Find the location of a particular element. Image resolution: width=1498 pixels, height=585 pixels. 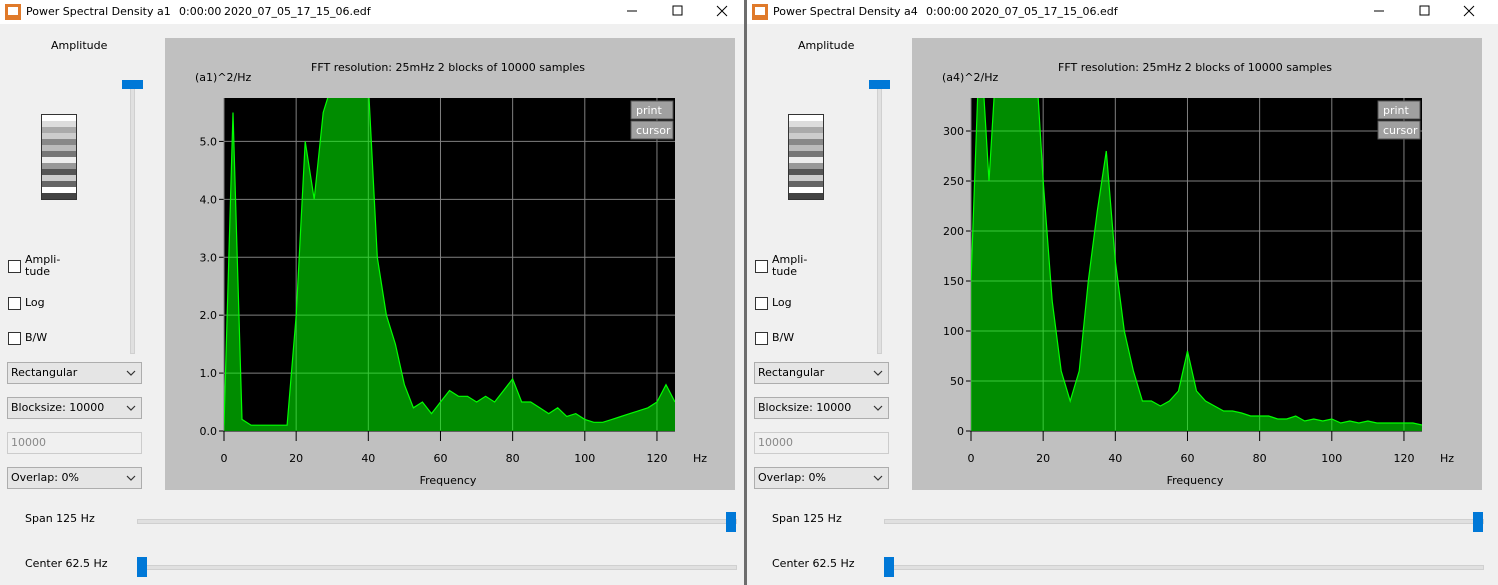

maximize is located at coordinates (1424, 10).